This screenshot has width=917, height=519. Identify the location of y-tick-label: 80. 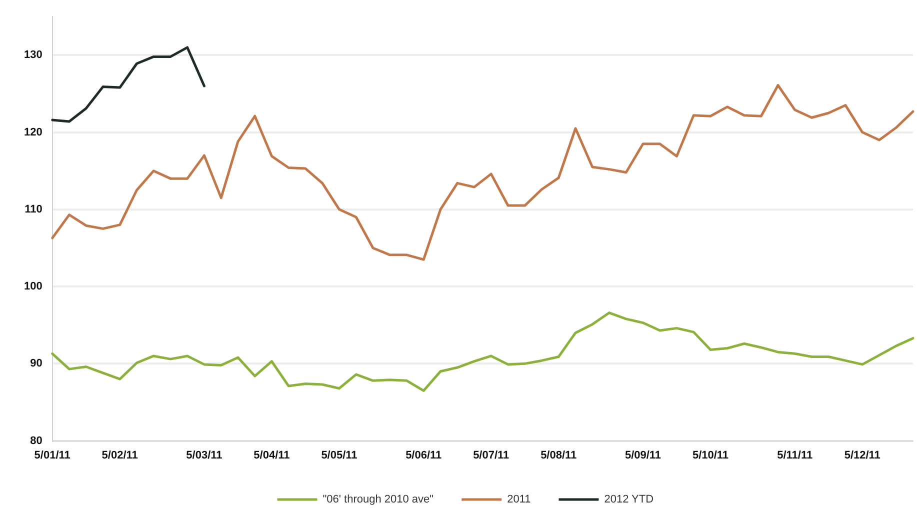
(36, 440).